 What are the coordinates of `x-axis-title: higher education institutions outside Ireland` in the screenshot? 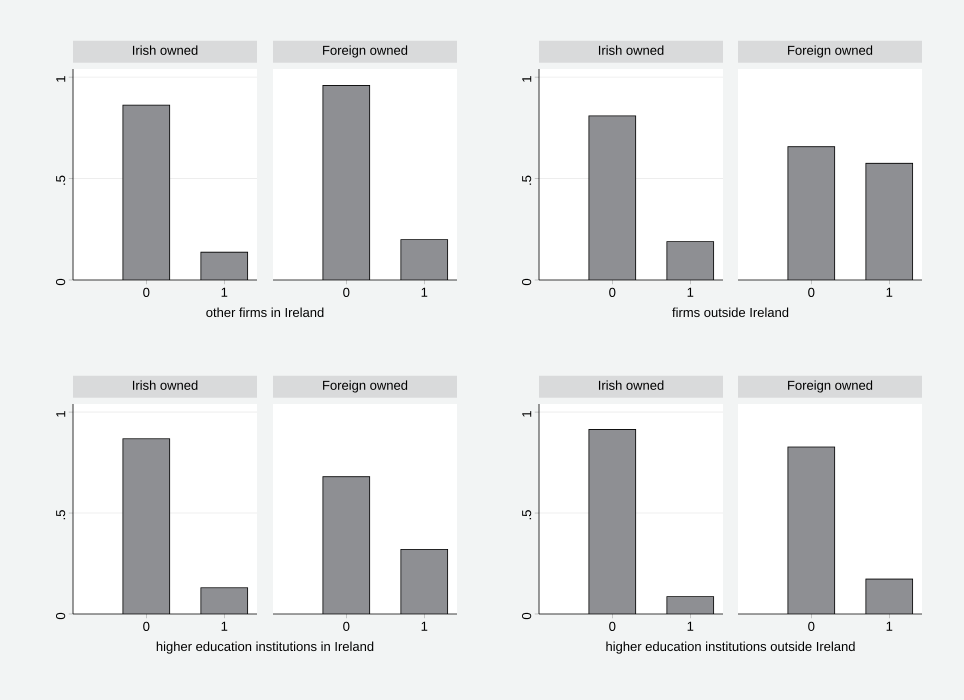 It's located at (730, 648).